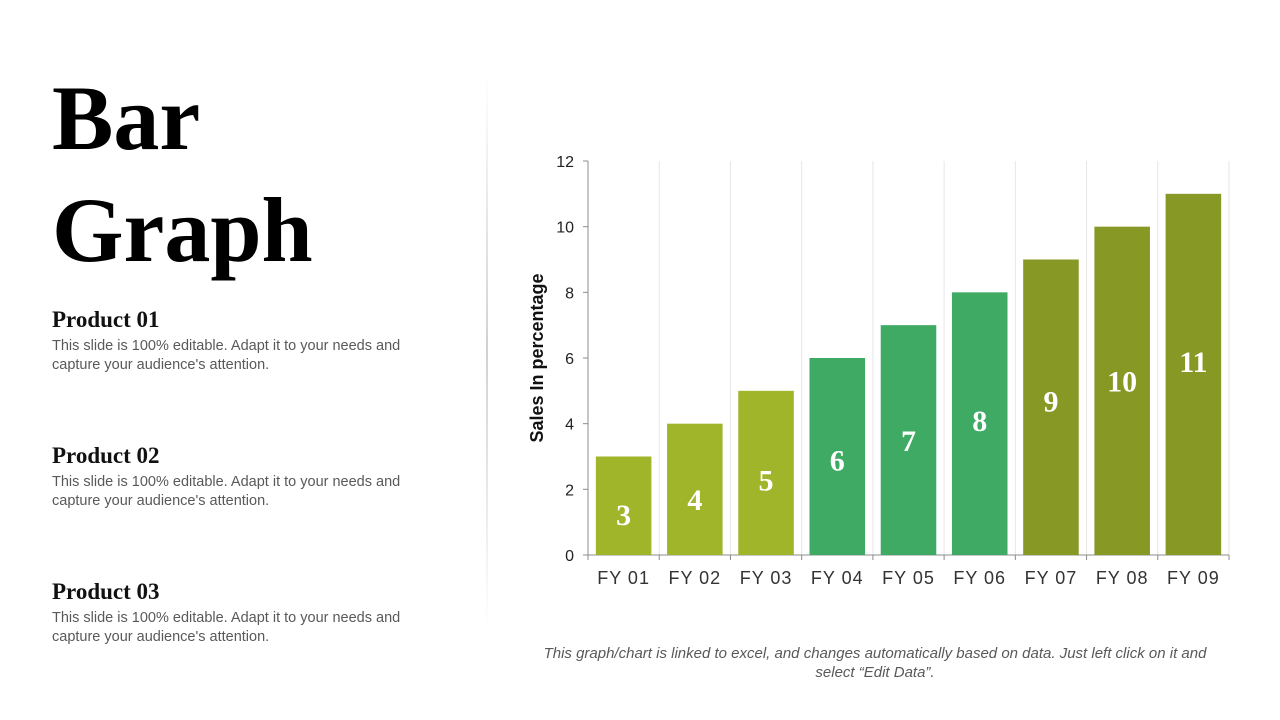  What do you see at coordinates (487, 350) in the screenshot?
I see `section-divider` at bounding box center [487, 350].